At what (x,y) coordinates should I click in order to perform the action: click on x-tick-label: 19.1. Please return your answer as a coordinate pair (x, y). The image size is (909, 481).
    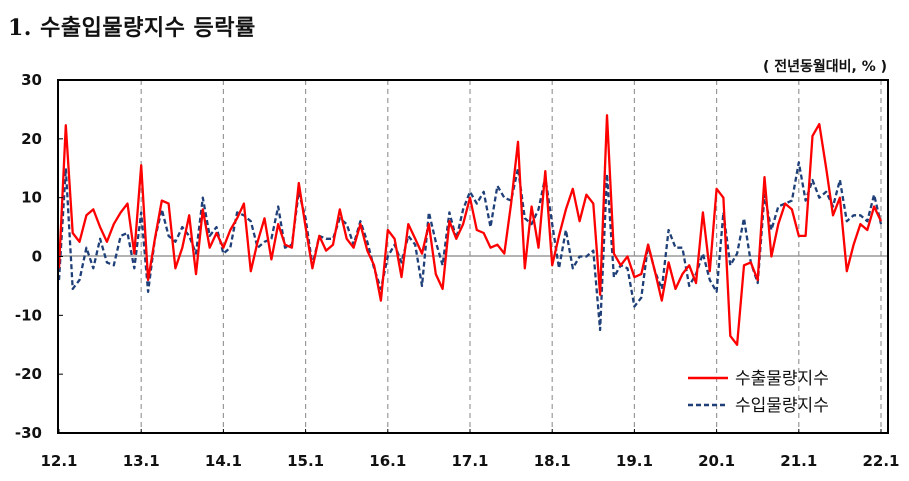
    Looking at the image, I should click on (634, 461).